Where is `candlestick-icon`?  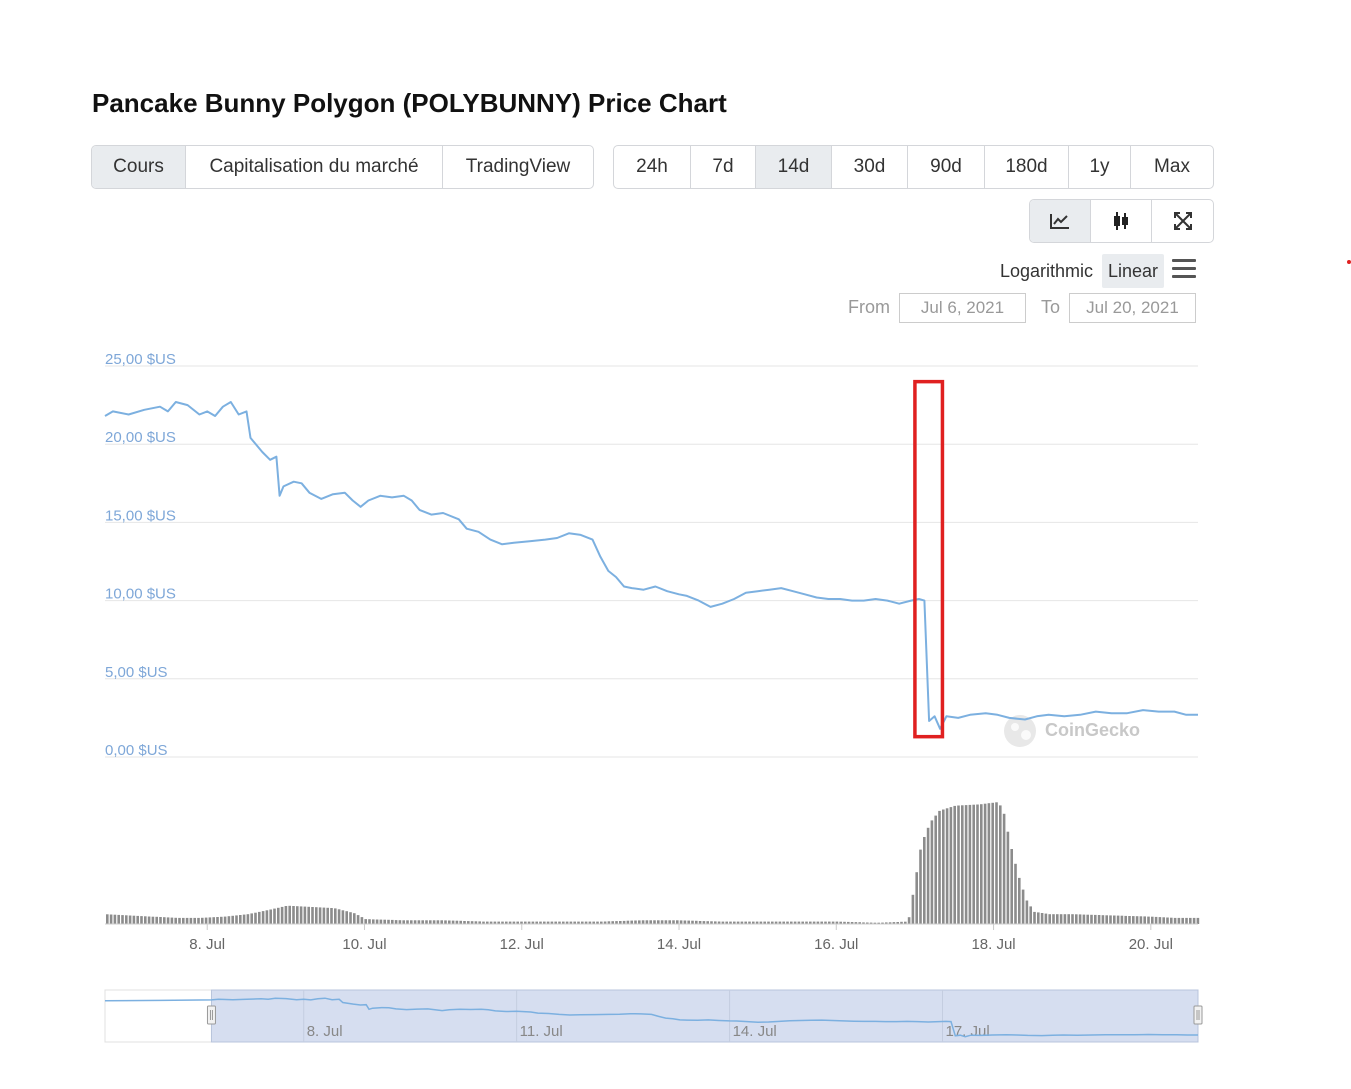
candlestick-icon is located at coordinates (1121, 221).